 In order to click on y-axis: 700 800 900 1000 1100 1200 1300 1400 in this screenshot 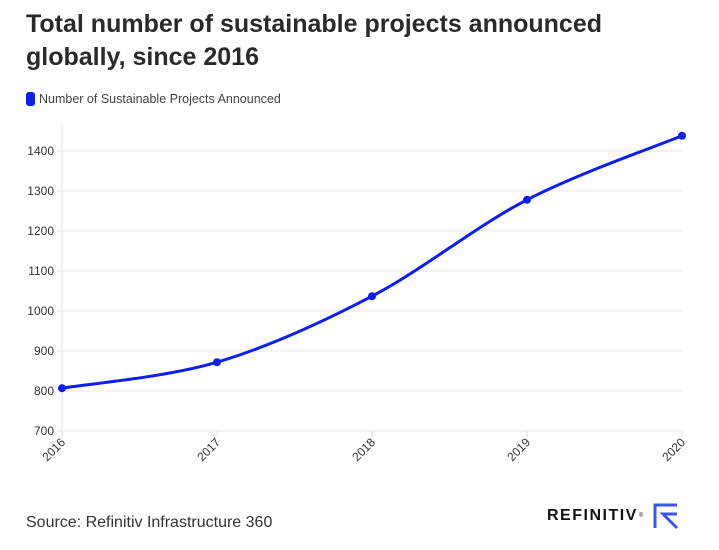, I will do `click(40, 291)`.